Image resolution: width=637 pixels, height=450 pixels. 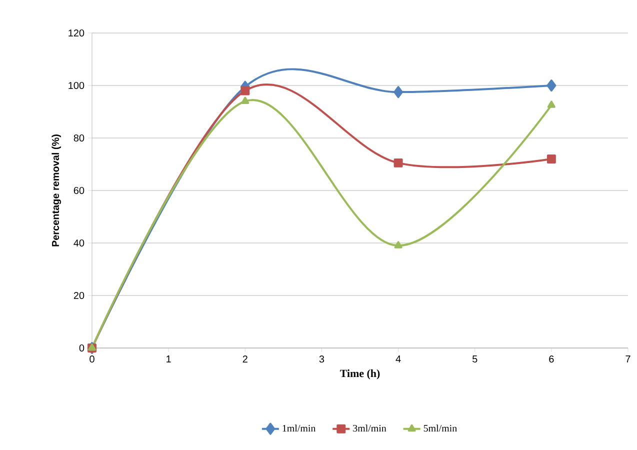 What do you see at coordinates (76, 86) in the screenshot?
I see `y-tick-label: 100` at bounding box center [76, 86].